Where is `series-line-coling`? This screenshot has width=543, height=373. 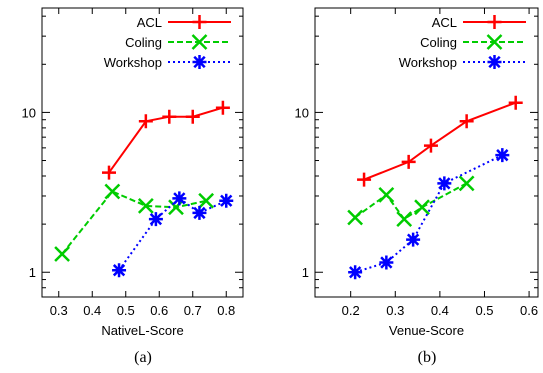
series-line-coling is located at coordinates (134, 222).